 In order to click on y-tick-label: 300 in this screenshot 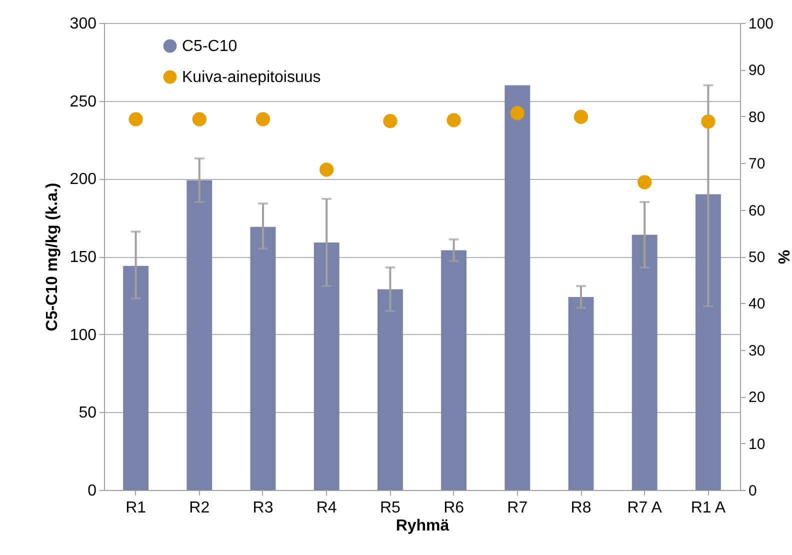, I will do `click(83, 24)`.